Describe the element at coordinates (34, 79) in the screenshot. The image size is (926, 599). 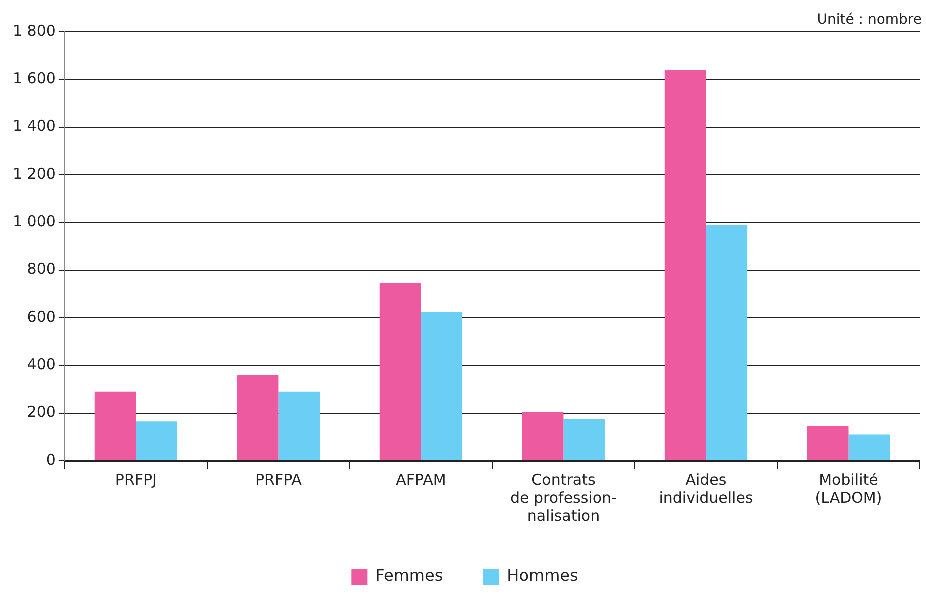
I see `y-tick-label: 1 600` at that location.